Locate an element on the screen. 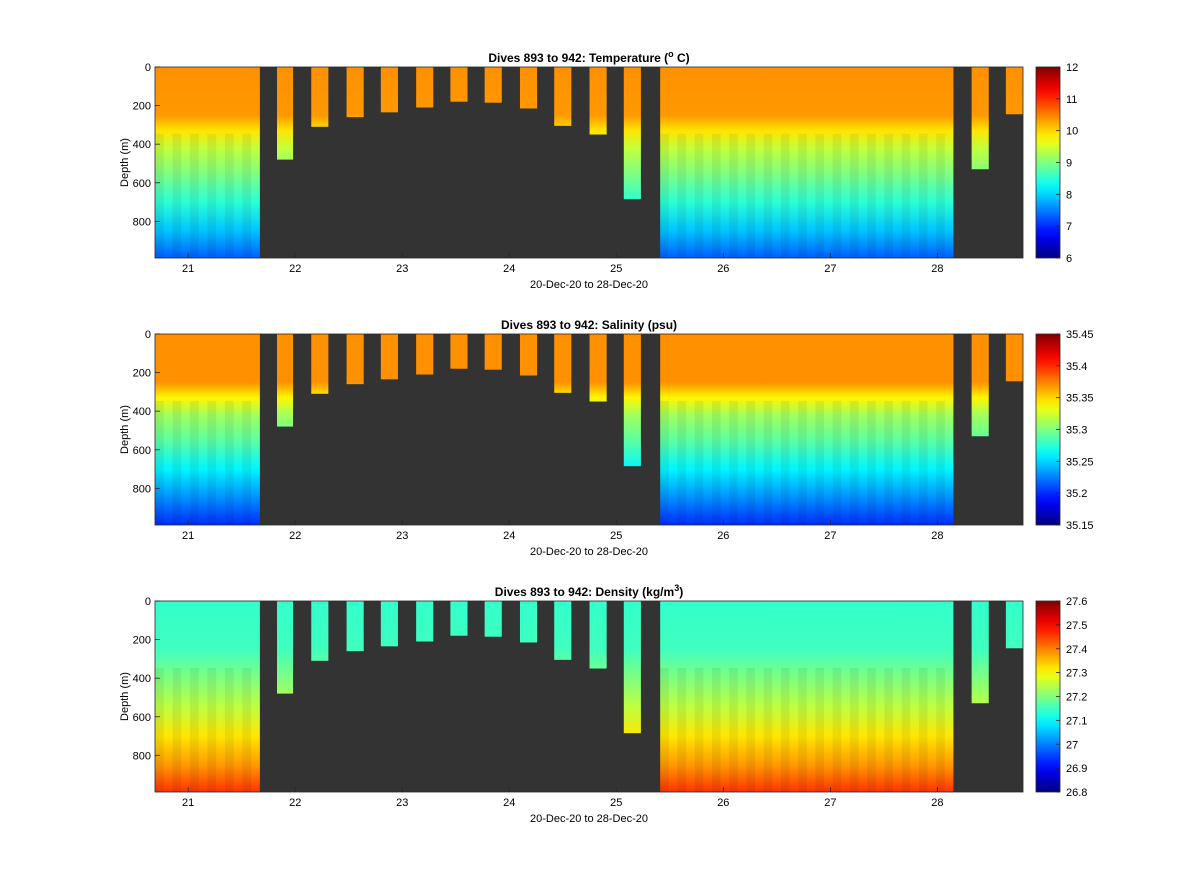 Image resolution: width=1200 pixels, height=892 pixels. y-tick-label: 200 is located at coordinates (142, 374).